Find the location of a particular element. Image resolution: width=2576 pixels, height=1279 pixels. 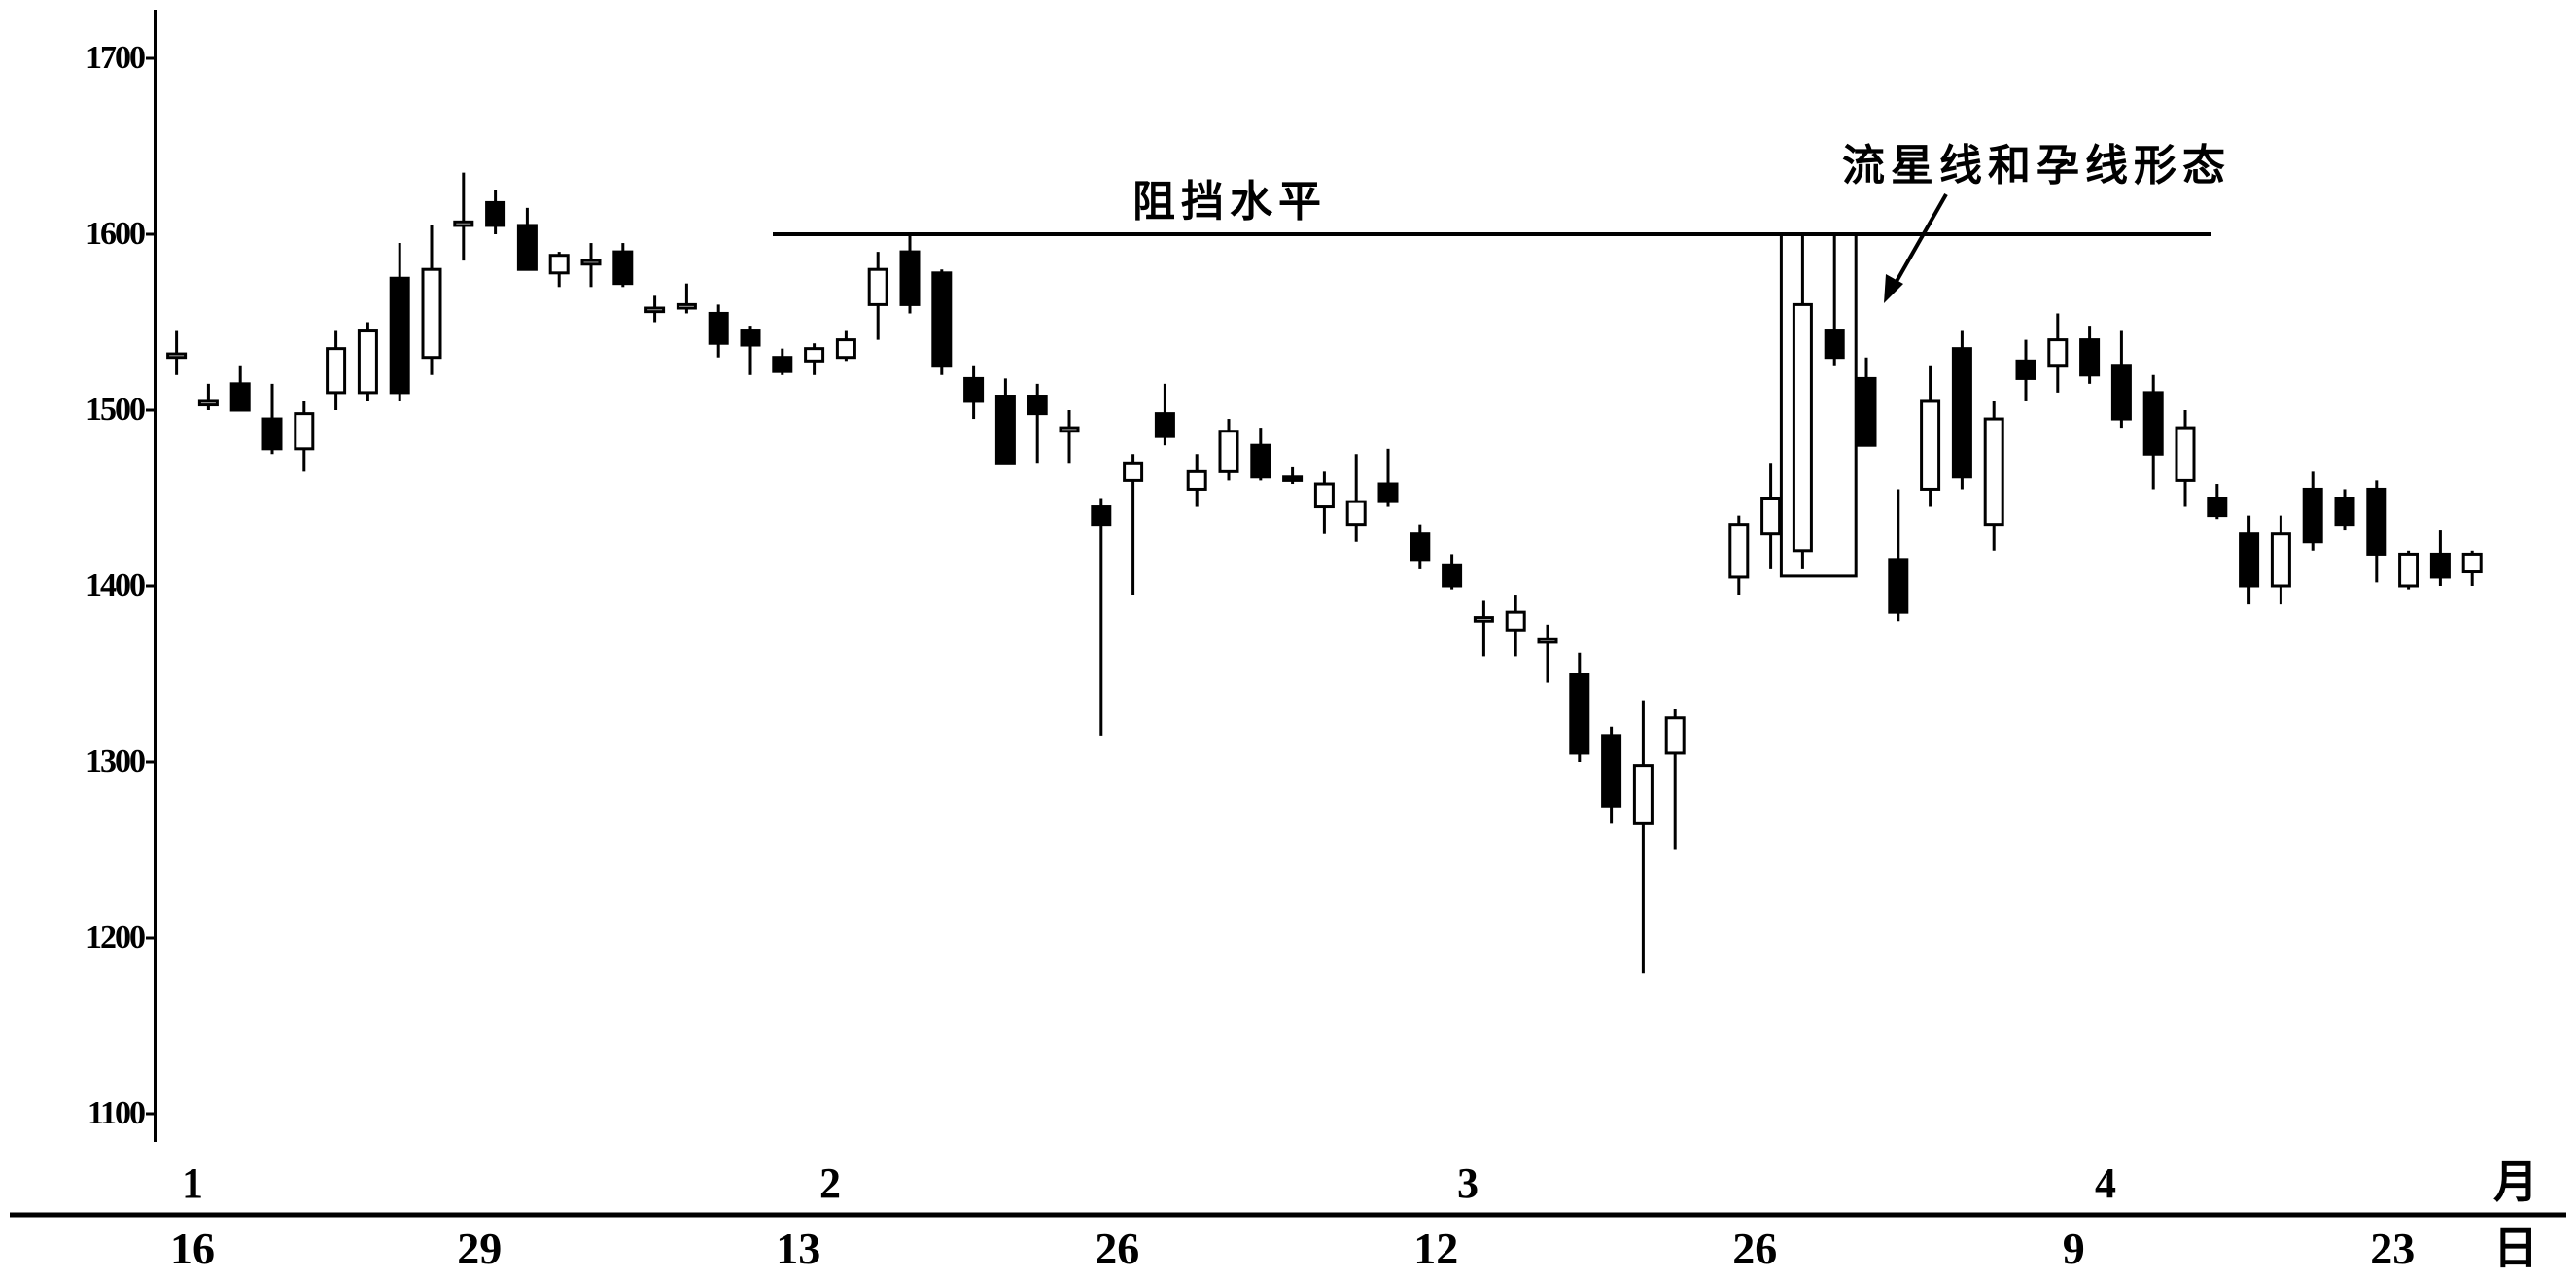

y-tick-label: 1100 is located at coordinates (116, 1113).